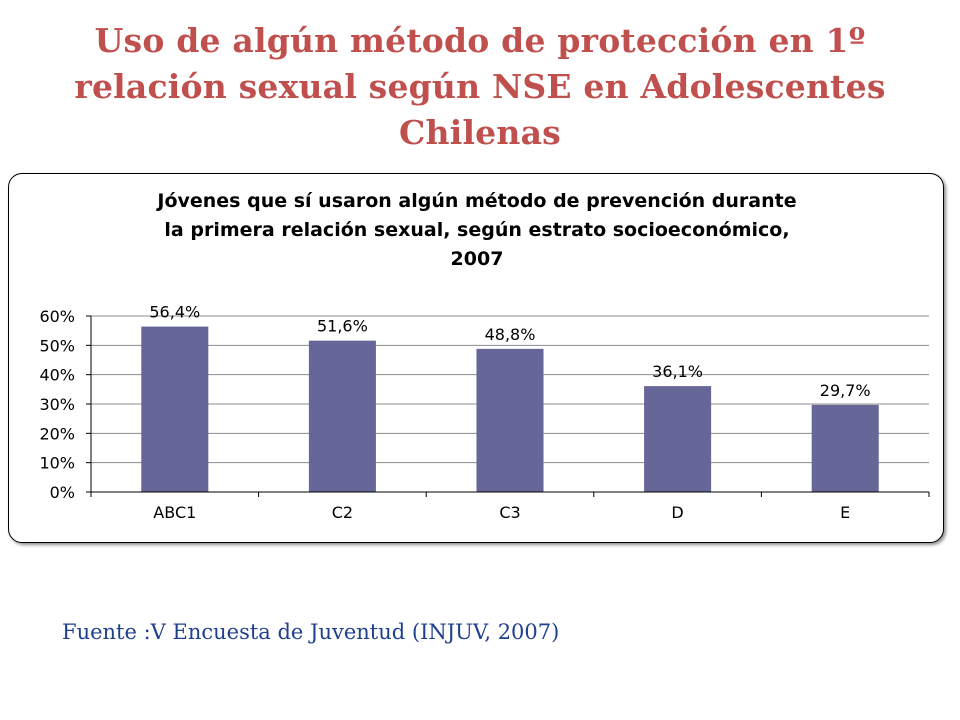 This screenshot has width=960, height=720. What do you see at coordinates (174, 512) in the screenshot?
I see `x-tick-label-ABC1: ABC1` at bounding box center [174, 512].